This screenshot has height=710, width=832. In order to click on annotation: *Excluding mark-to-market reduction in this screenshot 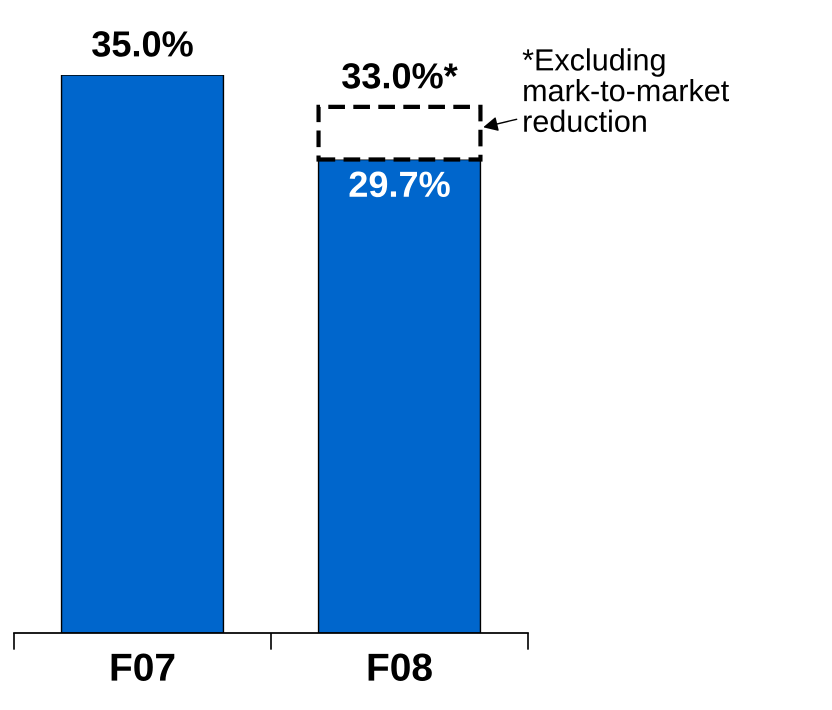, I will do `click(626, 90)`.